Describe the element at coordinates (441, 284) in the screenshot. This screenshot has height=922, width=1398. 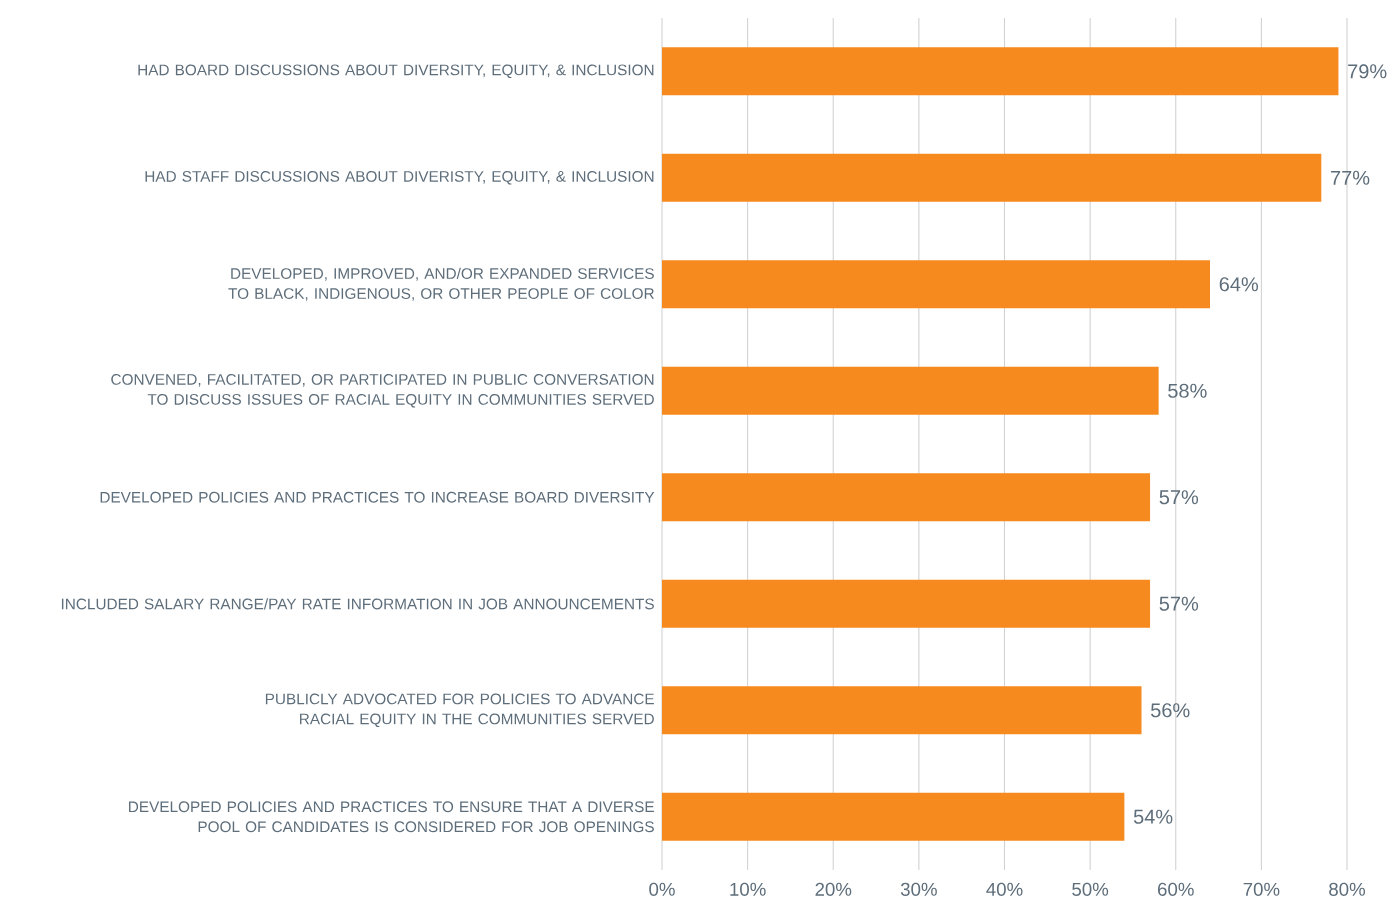
I see `y-tick-label: DEVELOPED, IMPROVED, AND/OR EXPANDED SERVICES TO BLACK, INDIGENOUS, OR OTHER PEOPLE OF COLOR` at that location.